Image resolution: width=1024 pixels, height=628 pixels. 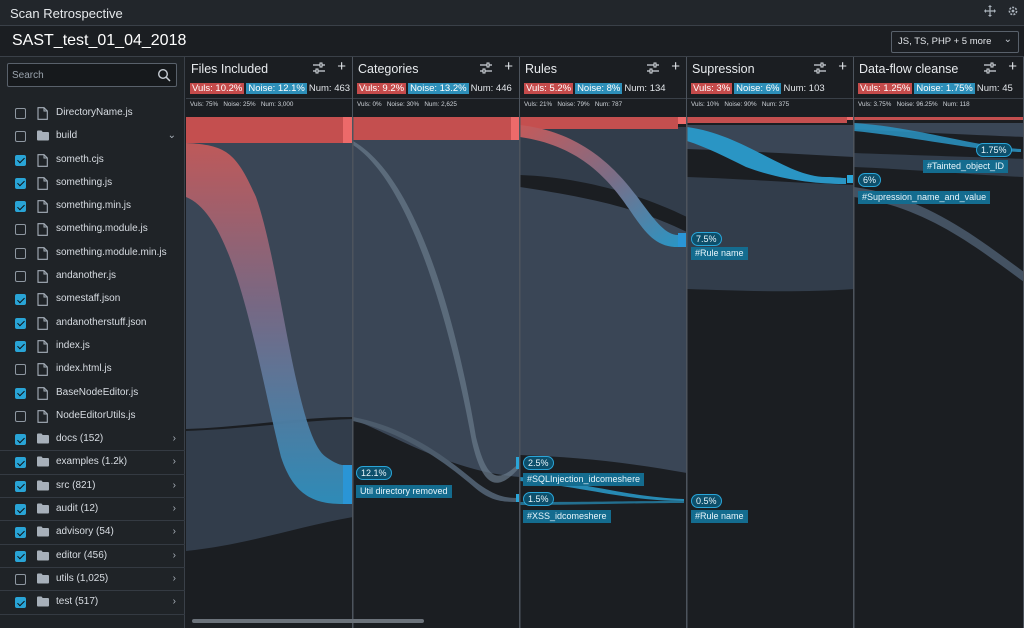 What do you see at coordinates (924, 197) in the screenshot?
I see `node-tag: #Supression_name_and_value` at bounding box center [924, 197].